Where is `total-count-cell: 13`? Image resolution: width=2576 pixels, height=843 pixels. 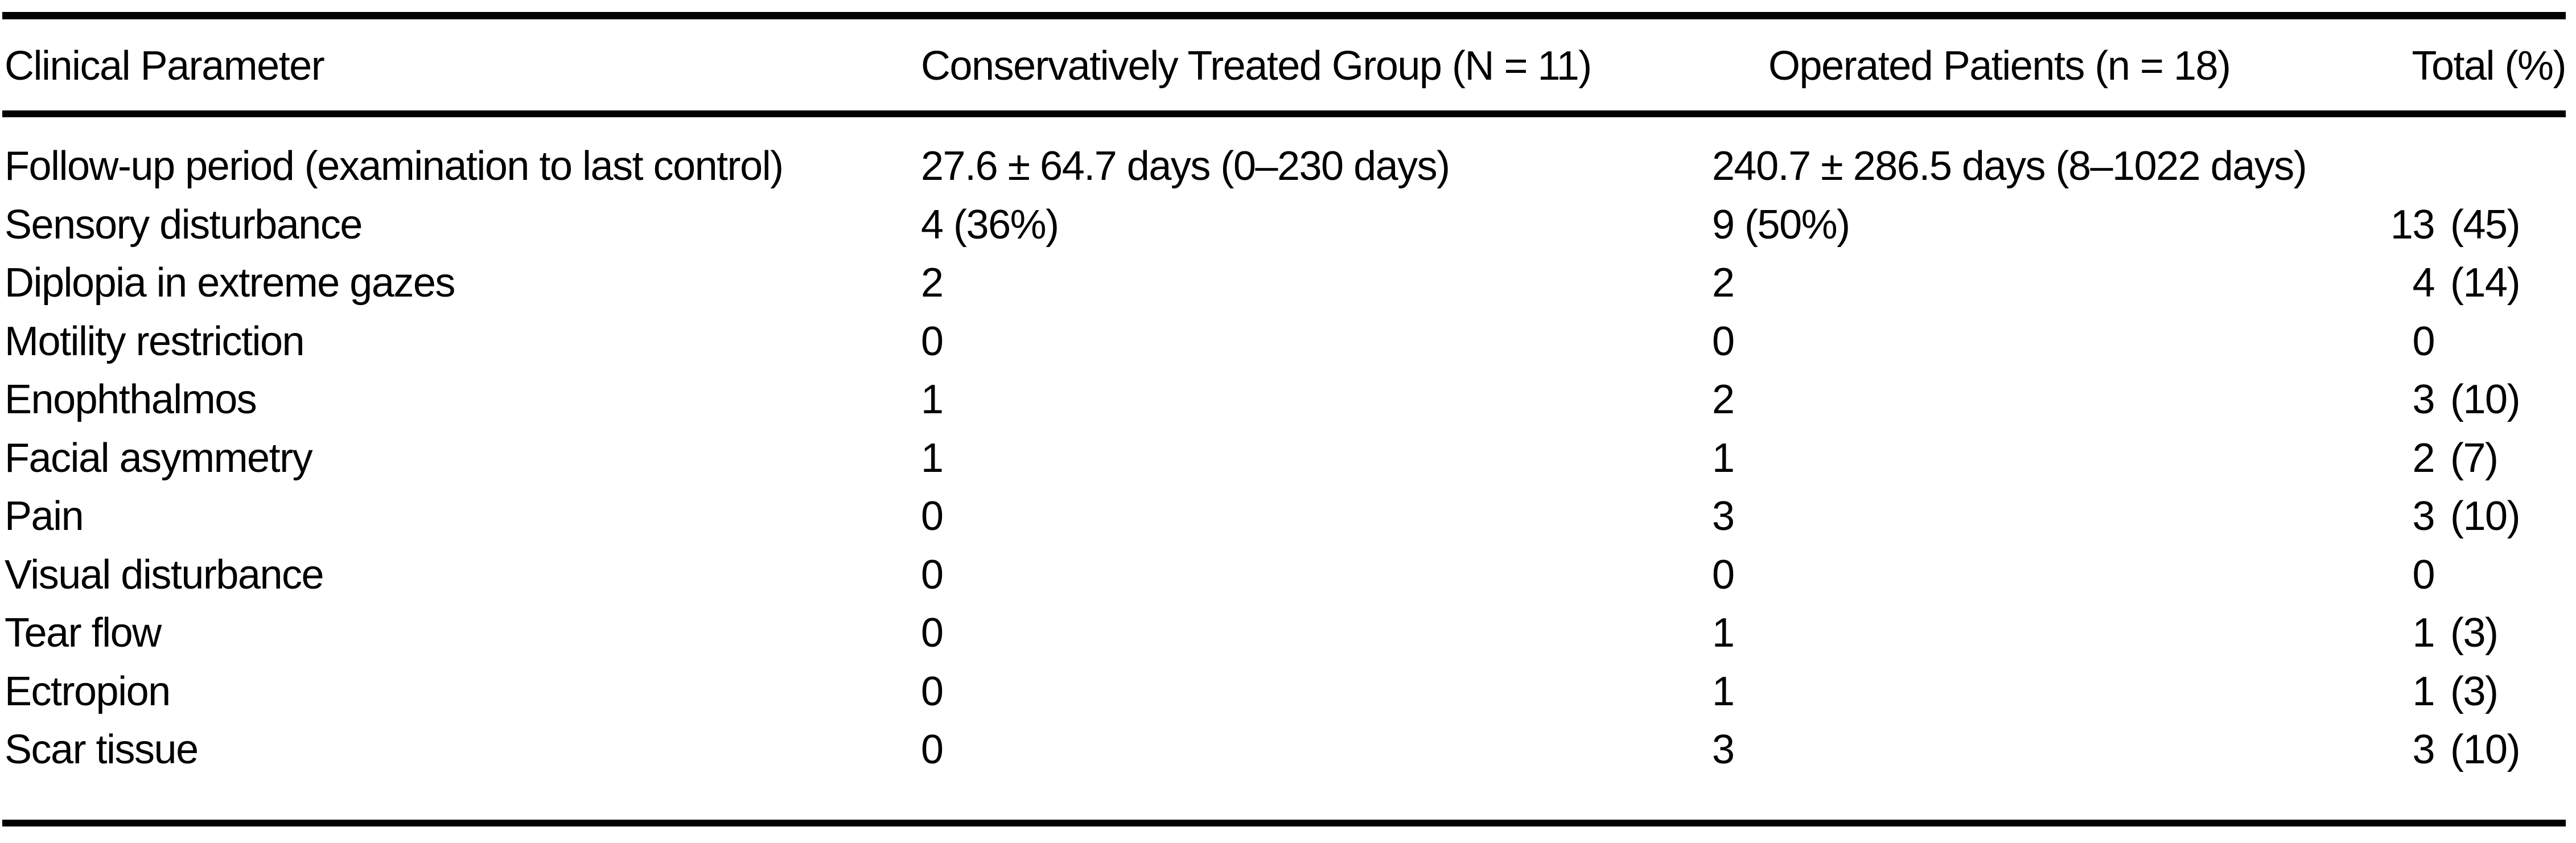
total-count-cell: 13 is located at coordinates (2413, 225).